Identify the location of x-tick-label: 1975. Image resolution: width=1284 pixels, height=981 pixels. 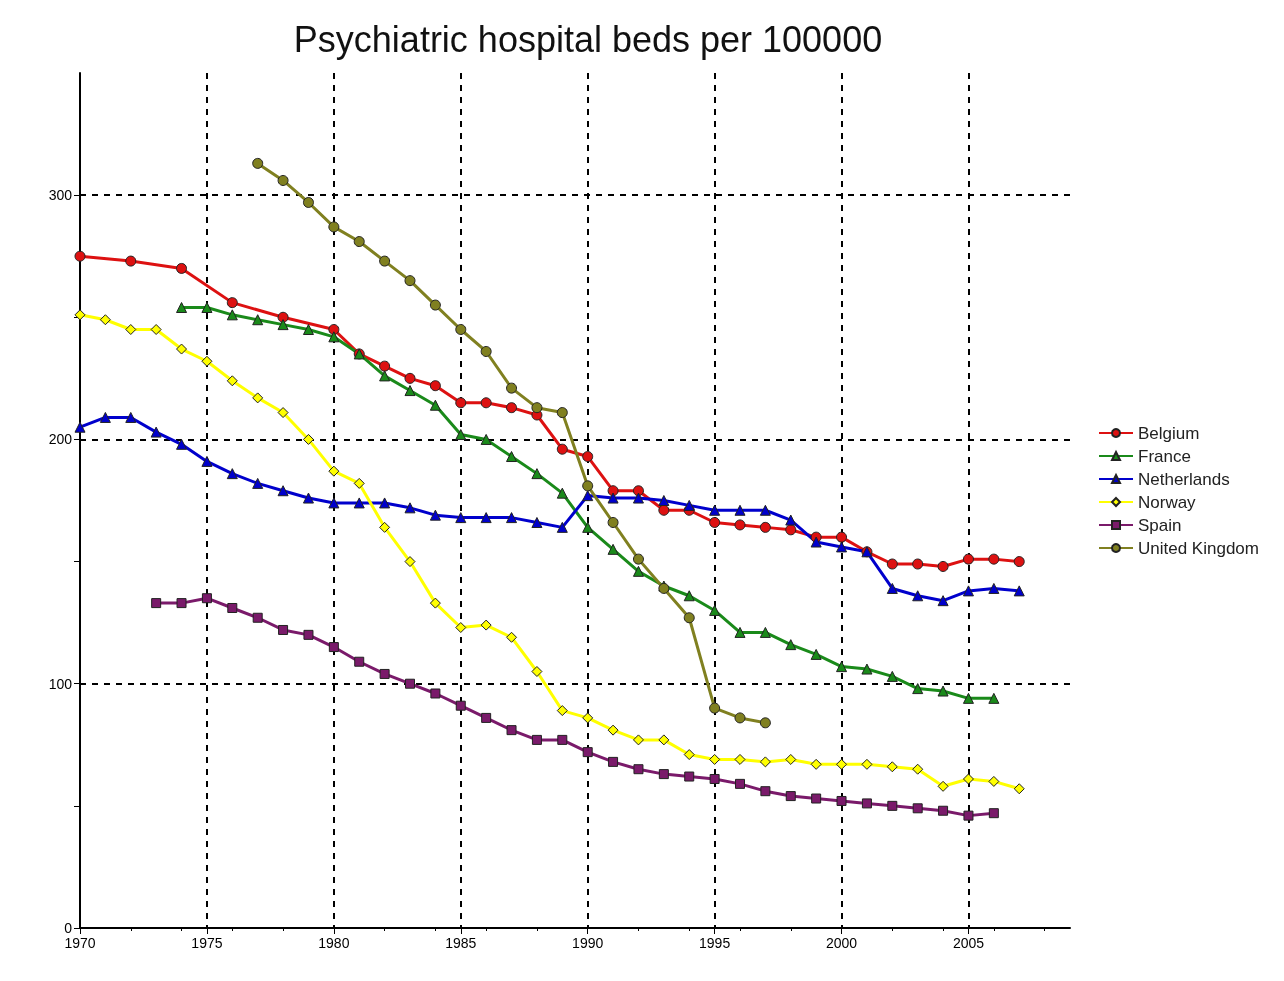
(207, 943).